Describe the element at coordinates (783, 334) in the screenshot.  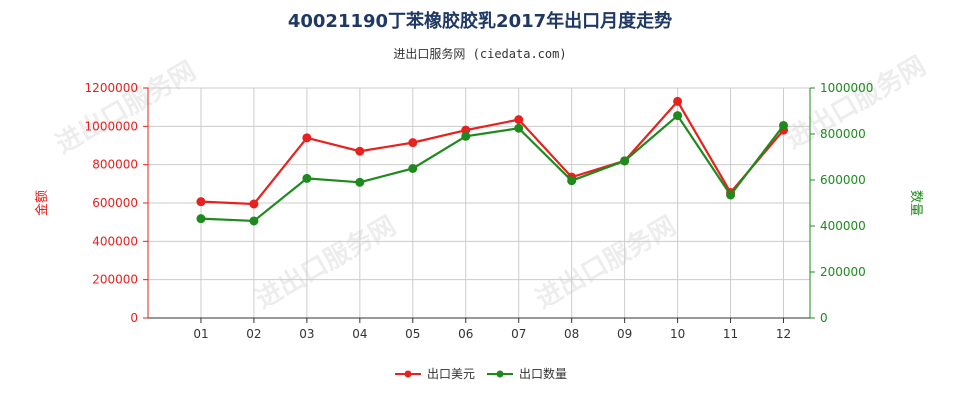
I see `x-tick-label: 12` at that location.